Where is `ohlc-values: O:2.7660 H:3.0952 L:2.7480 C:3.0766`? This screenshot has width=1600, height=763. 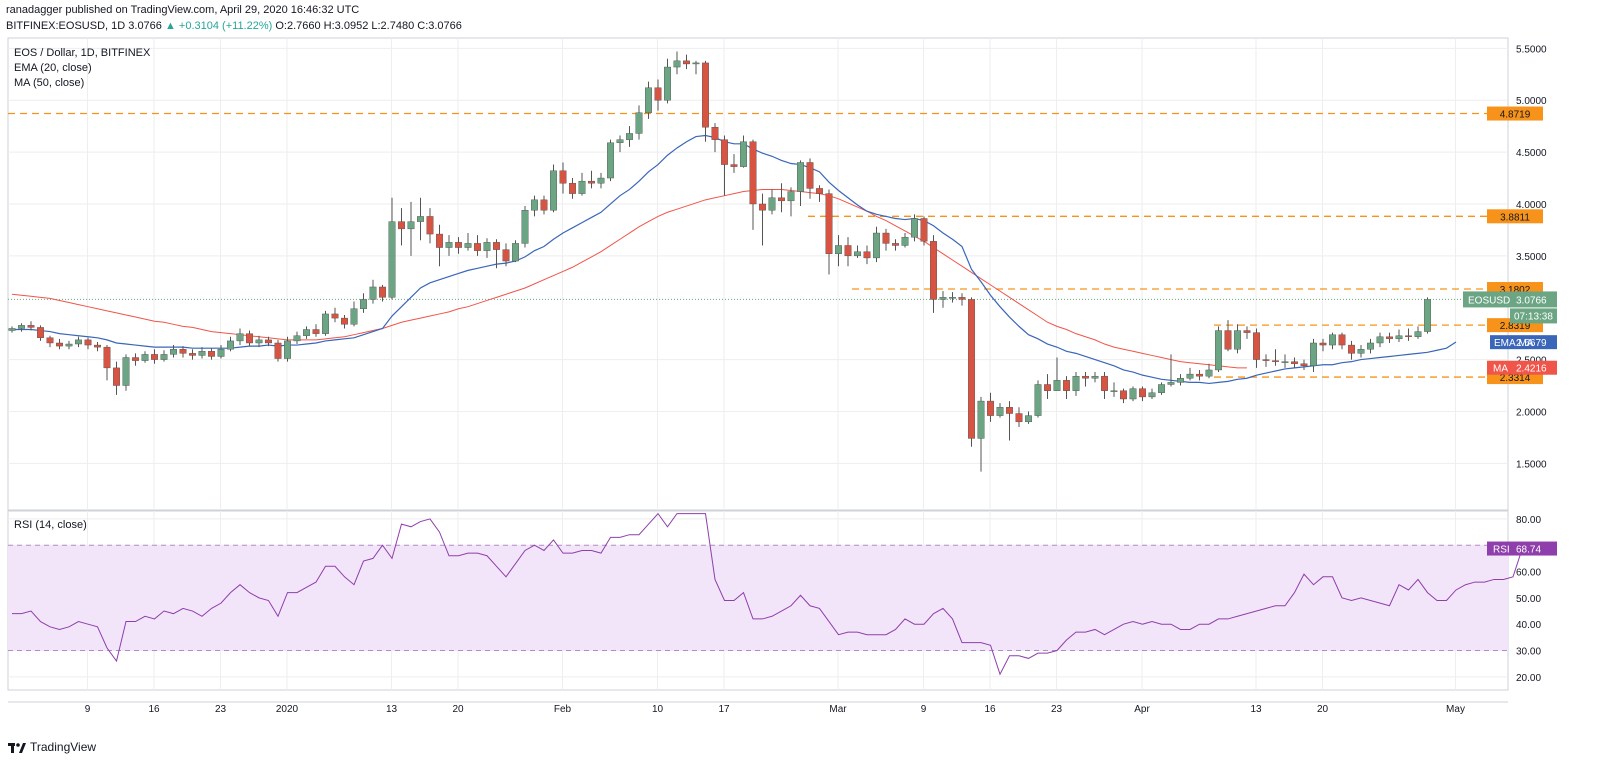
ohlc-values: O:2.7660 H:3.0952 L:2.7480 C:3.0766 is located at coordinates (368, 26).